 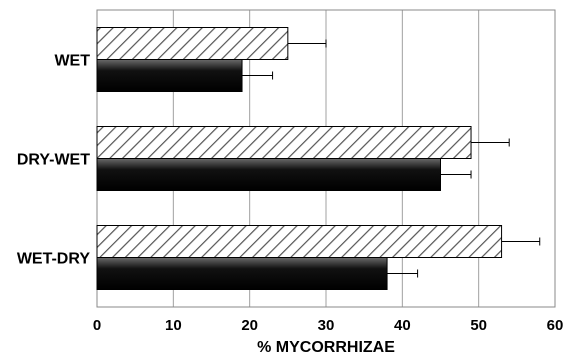 I want to click on x-tick-label: 40, so click(x=402, y=325).